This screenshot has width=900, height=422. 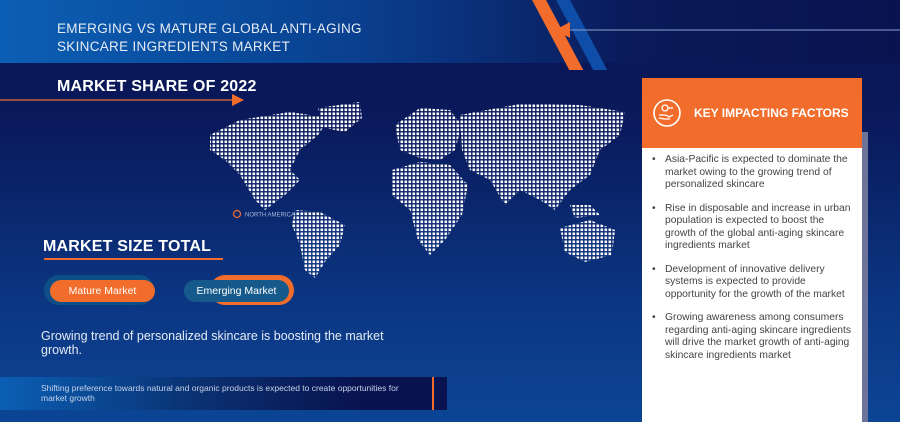 I want to click on legend-emerging-market: Emerging Market, so click(x=236, y=291).